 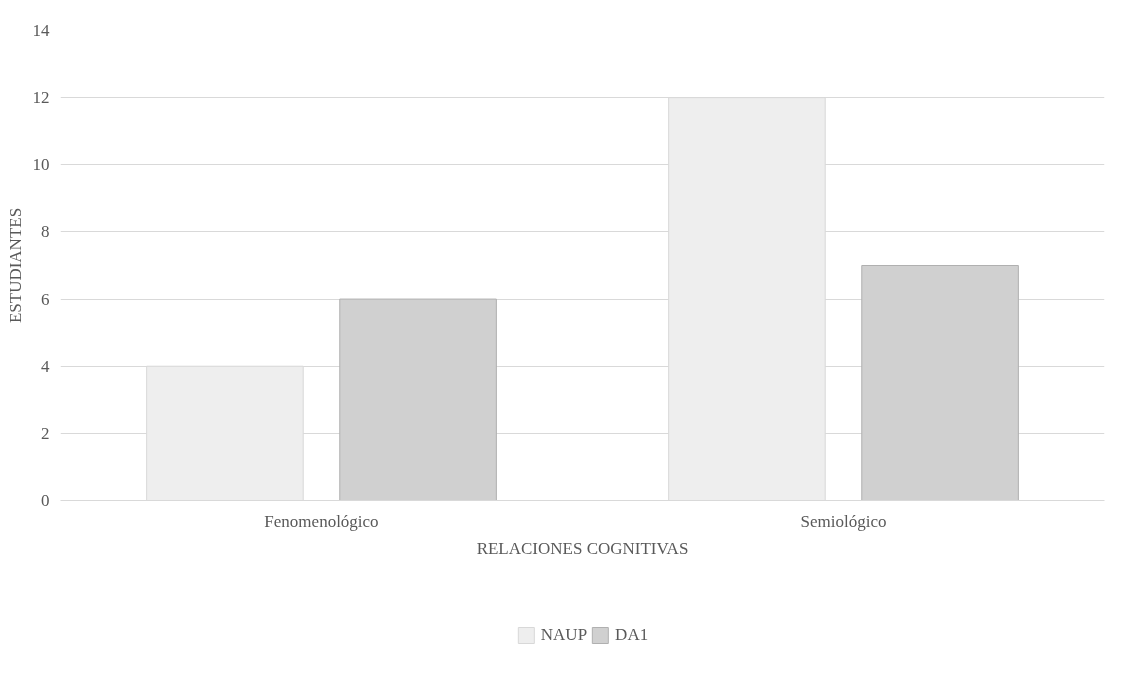 I want to click on y-tick-label: 12, so click(x=41, y=98).